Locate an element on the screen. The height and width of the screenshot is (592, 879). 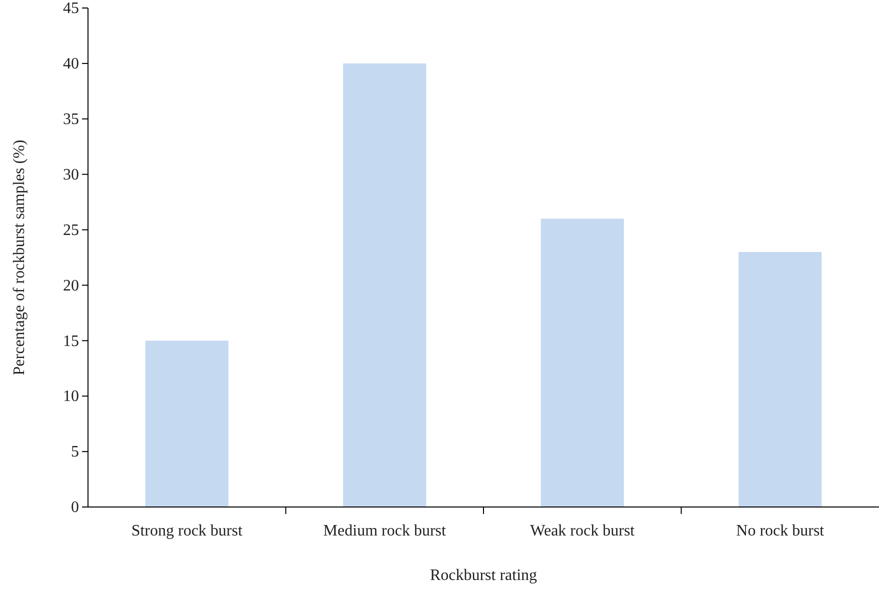
x-axis-title: Rockburst rating is located at coordinates (484, 575).